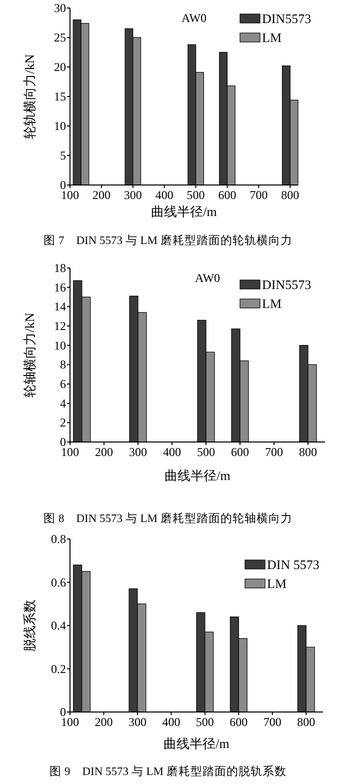 The image size is (337, 784). What do you see at coordinates (60, 8) in the screenshot?
I see `y-tick-label: 30` at bounding box center [60, 8].